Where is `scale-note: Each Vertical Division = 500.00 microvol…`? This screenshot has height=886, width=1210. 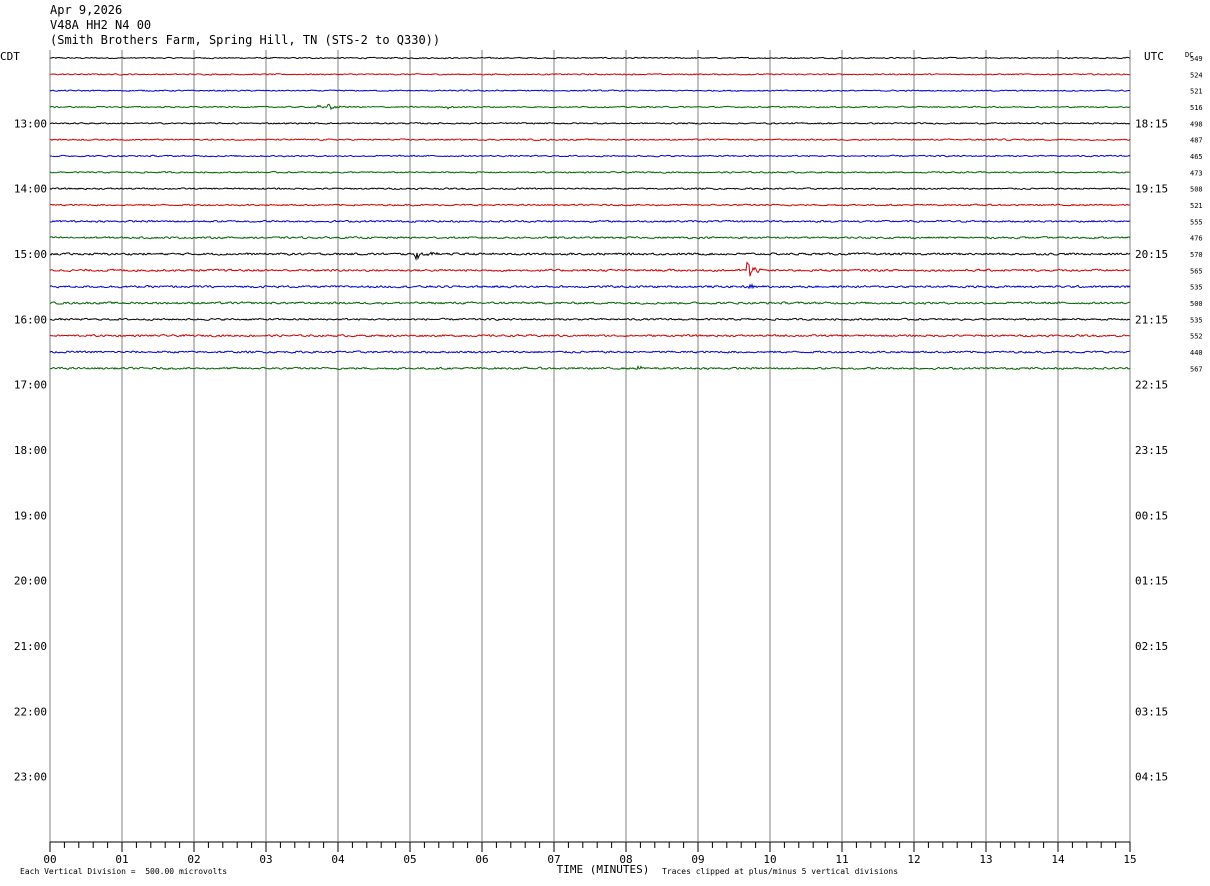
scale-note: Each Vertical Division = 500.00 microvol… is located at coordinates (124, 871).